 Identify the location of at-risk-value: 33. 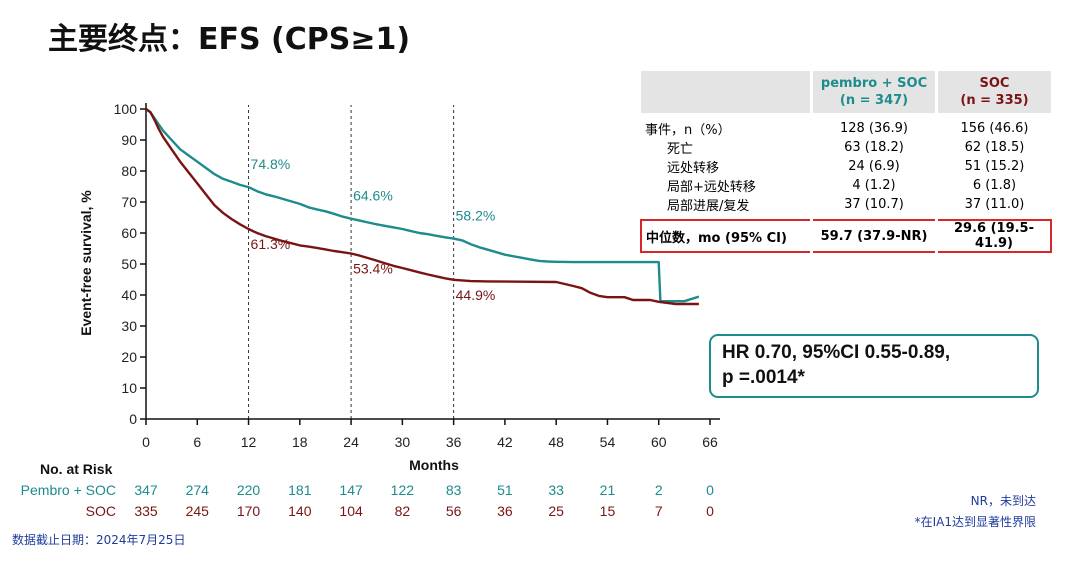
(556, 490).